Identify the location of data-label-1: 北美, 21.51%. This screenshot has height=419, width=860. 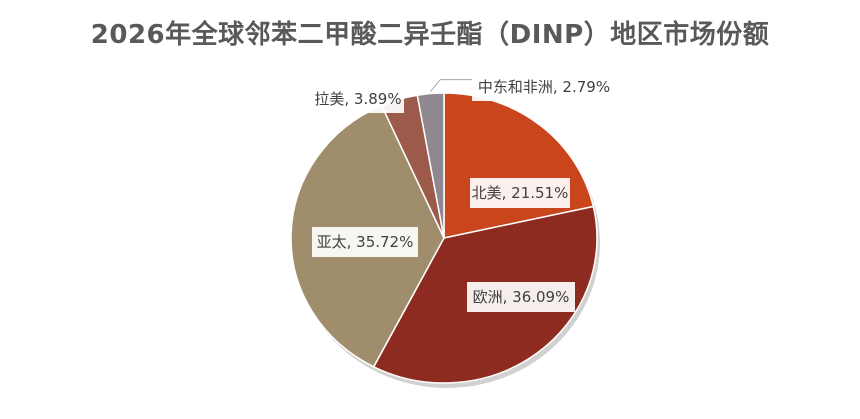
(520, 193).